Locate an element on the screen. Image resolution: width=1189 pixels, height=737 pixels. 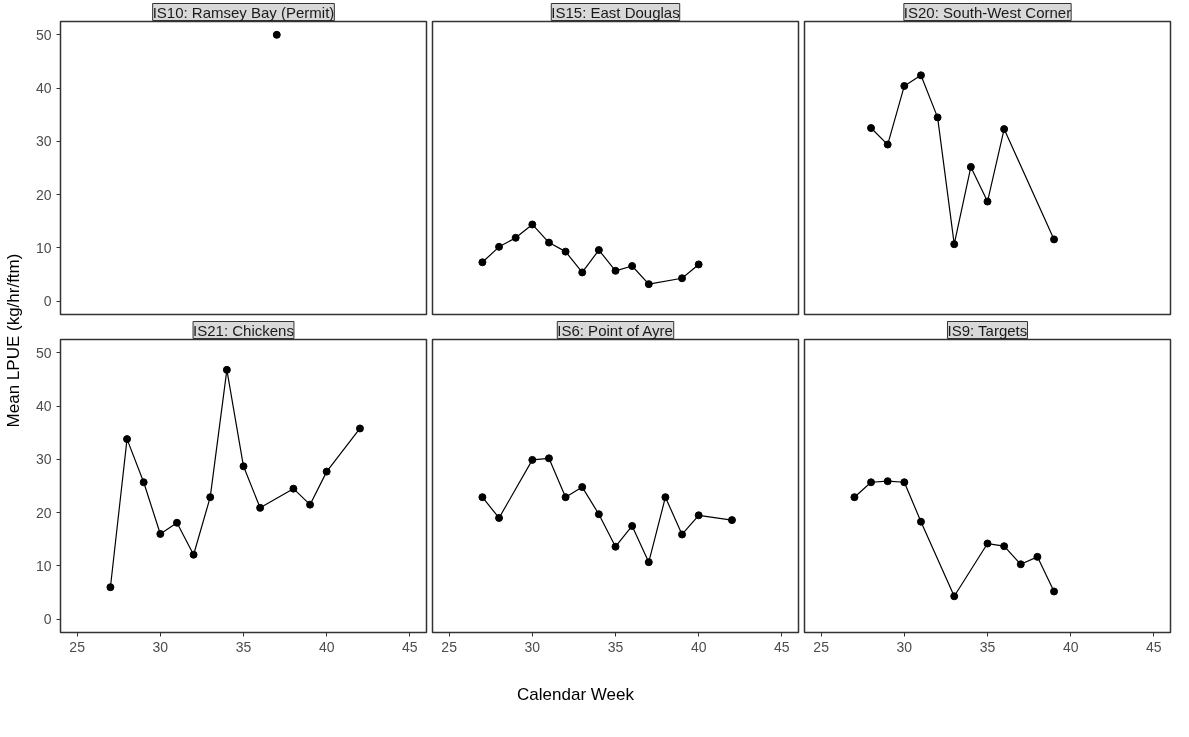
chart-title: IS10: Ramsey Bay (Permit) is located at coordinates (243, 12).